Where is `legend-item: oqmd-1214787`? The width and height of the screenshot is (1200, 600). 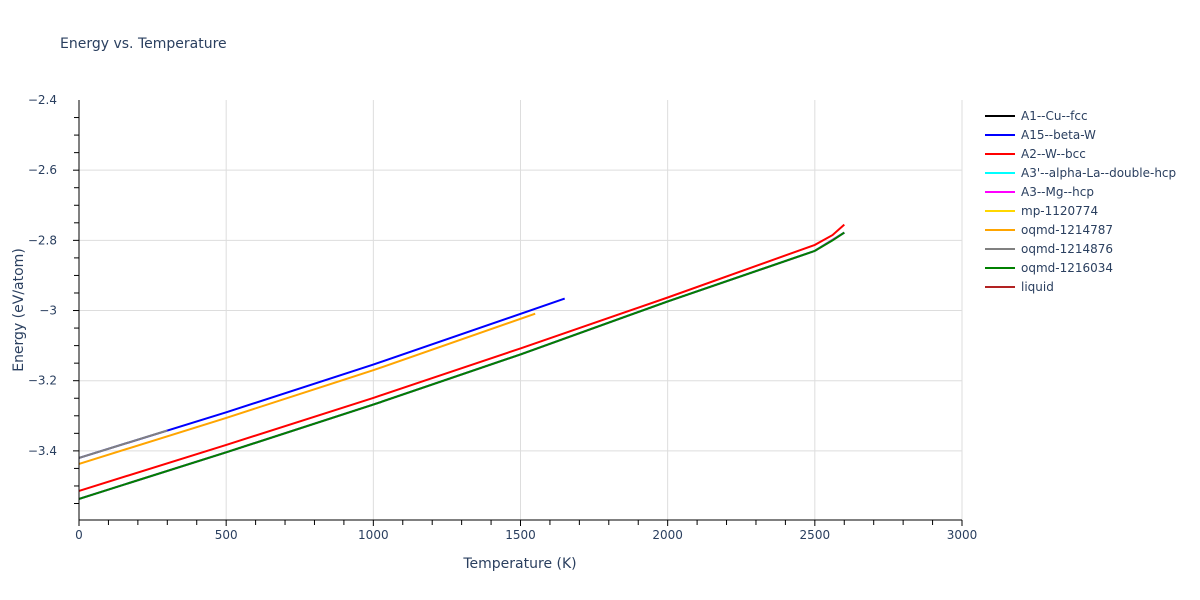 legend-item: oqmd-1214787 is located at coordinates (1080, 229).